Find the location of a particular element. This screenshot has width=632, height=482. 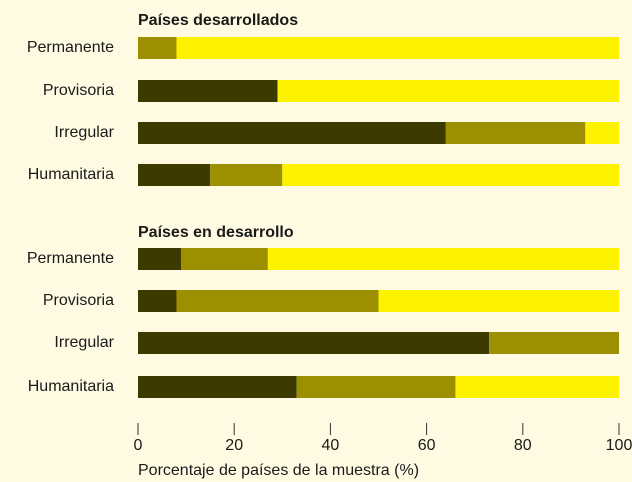

x-tick-label: 0 is located at coordinates (138, 445).